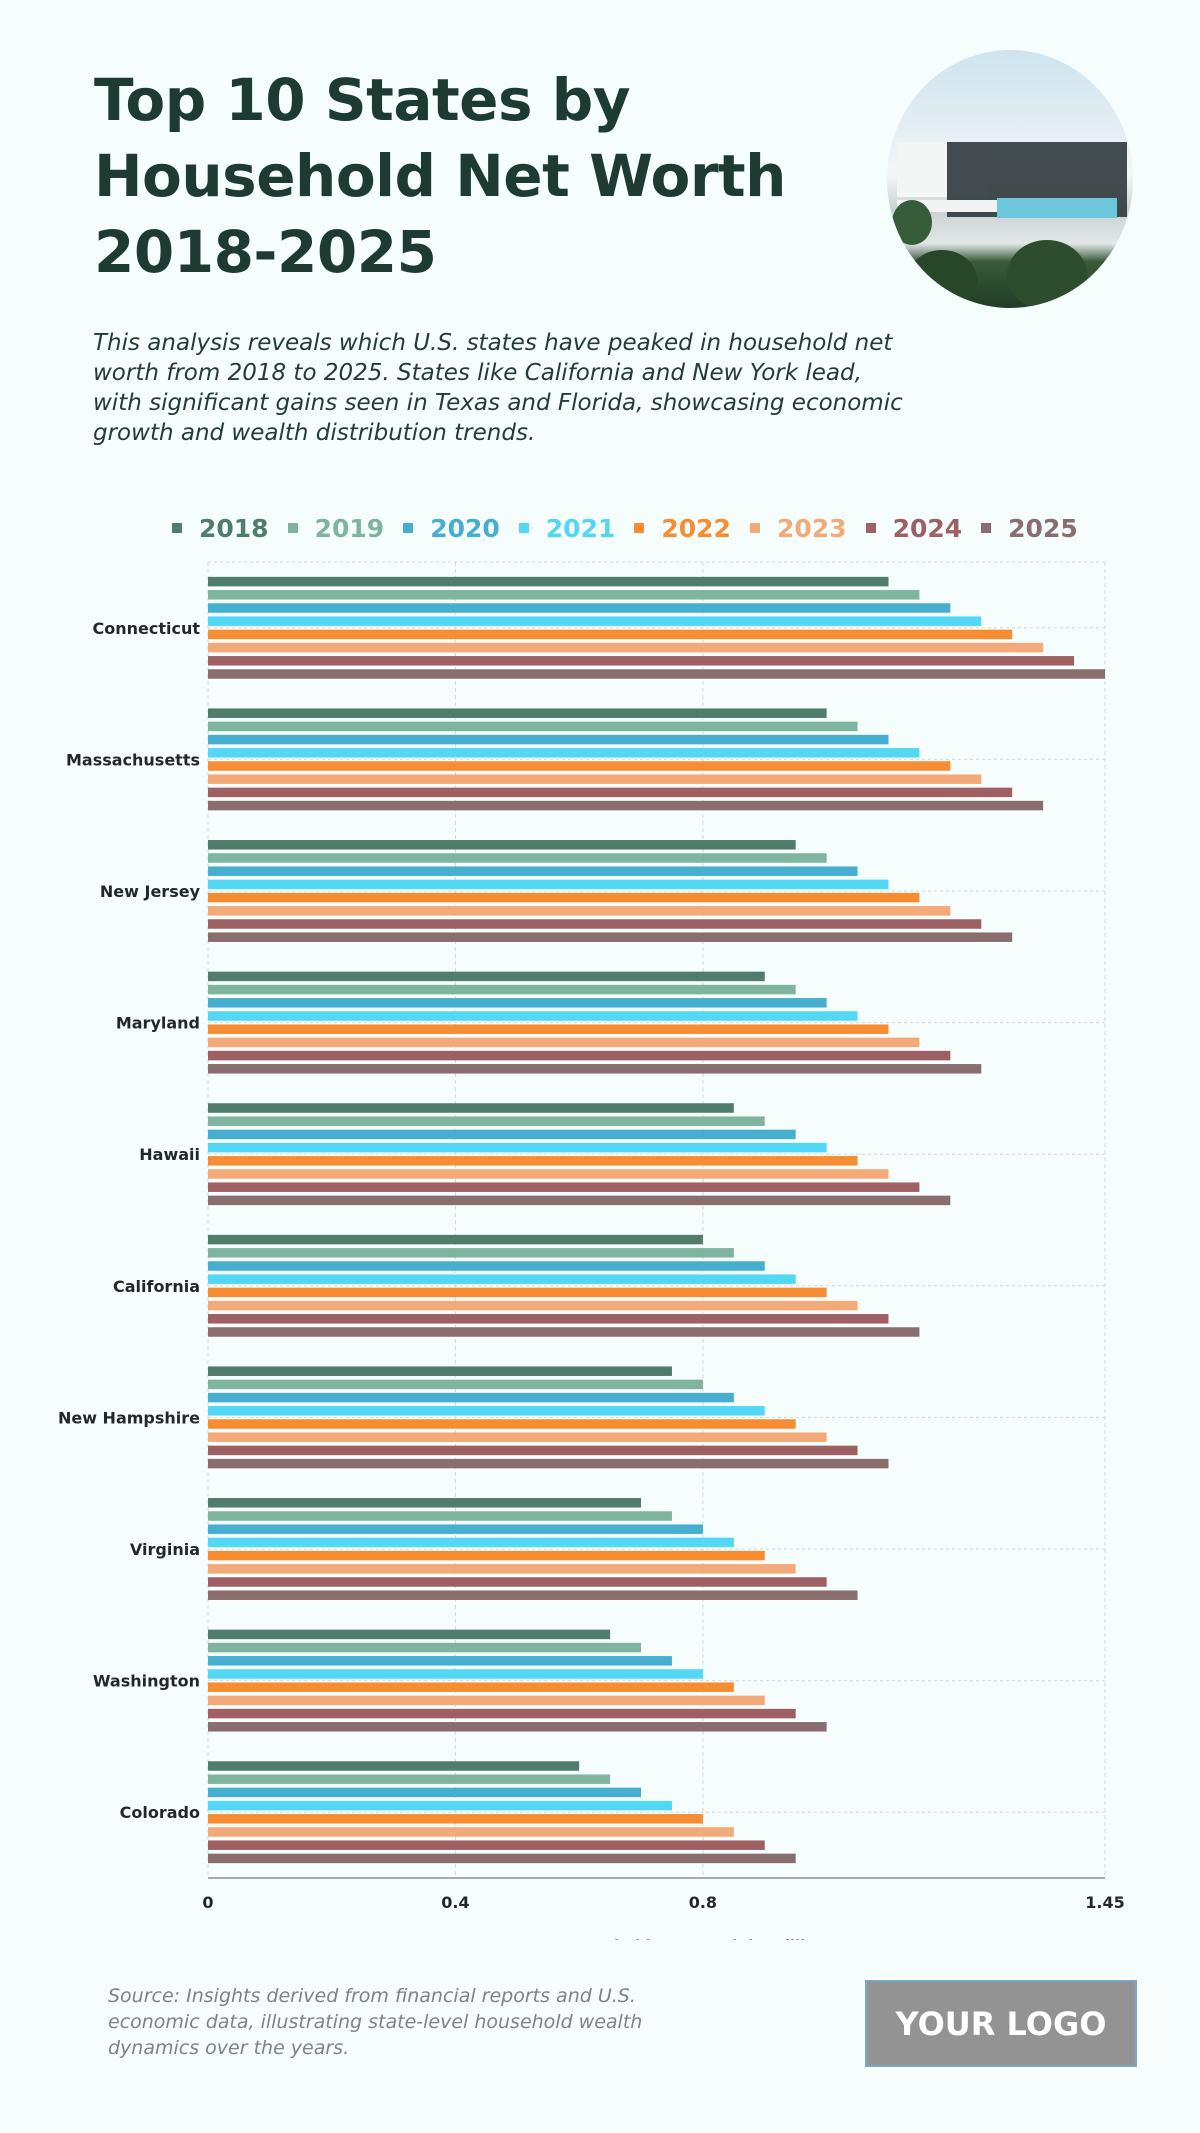 The width and height of the screenshot is (1200, 2133). Describe the element at coordinates (1104, 1902) in the screenshot. I see `x-tick-label: 1.45` at that location.